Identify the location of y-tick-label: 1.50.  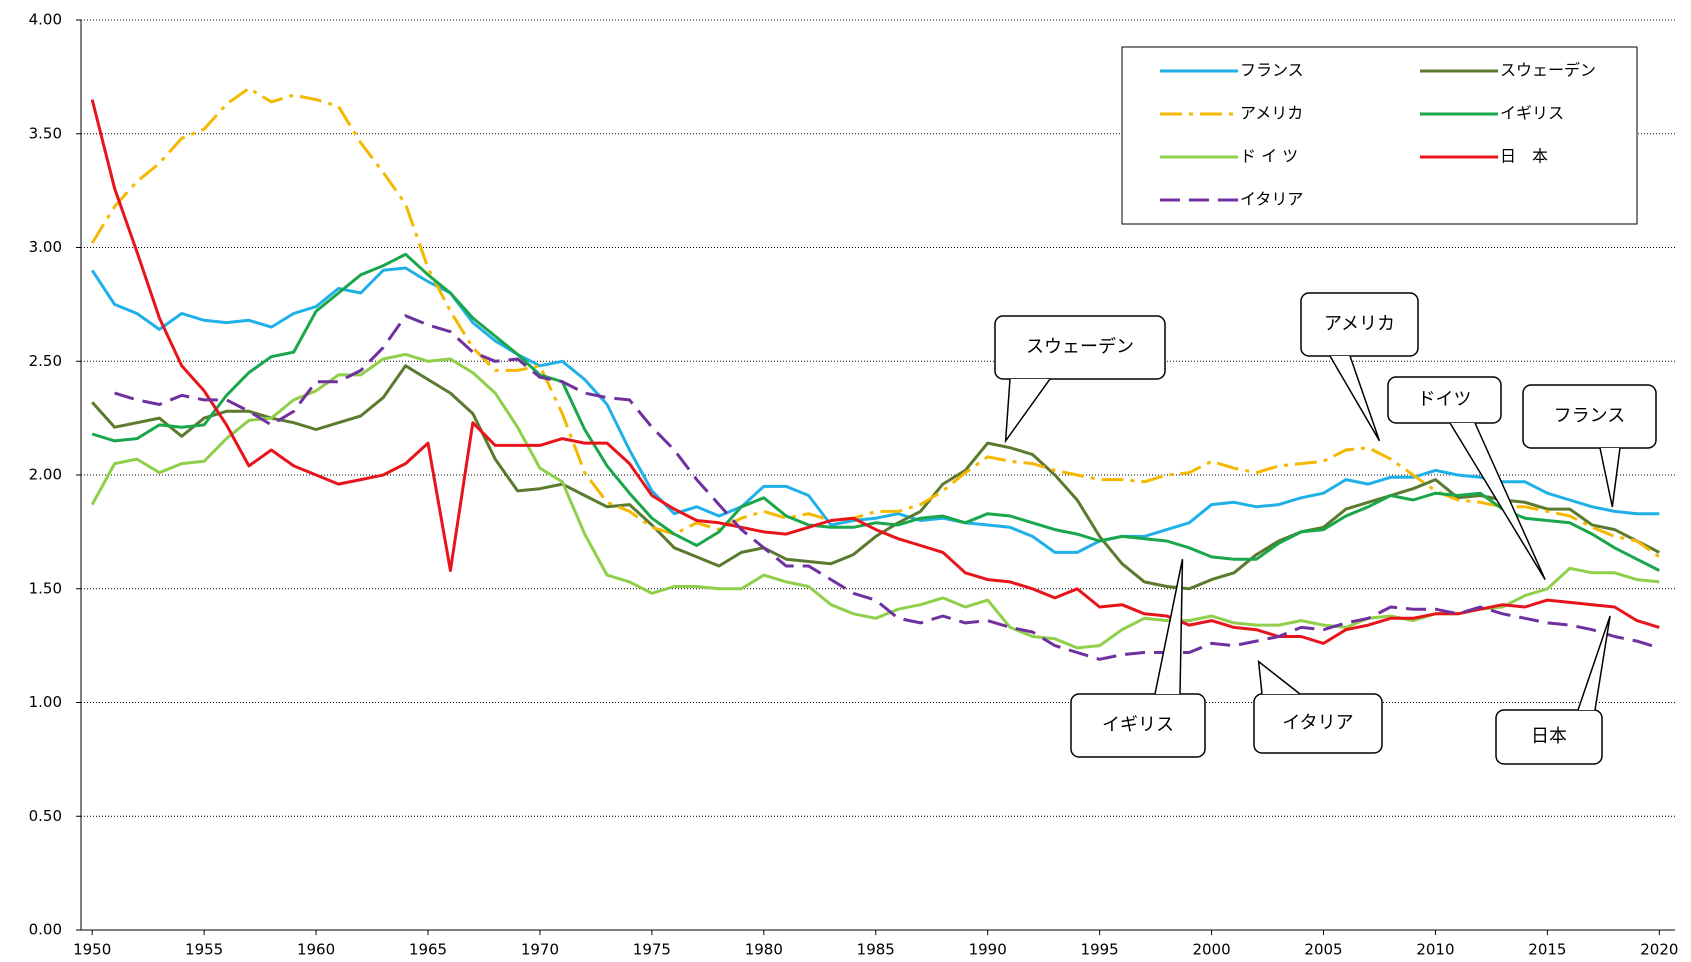
(45, 588).